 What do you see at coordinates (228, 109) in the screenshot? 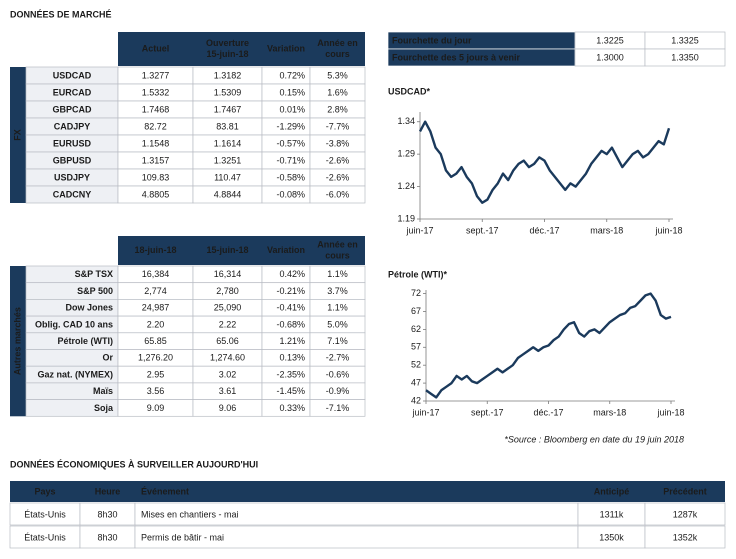
I see `cell-value: 1.7467` at bounding box center [228, 109].